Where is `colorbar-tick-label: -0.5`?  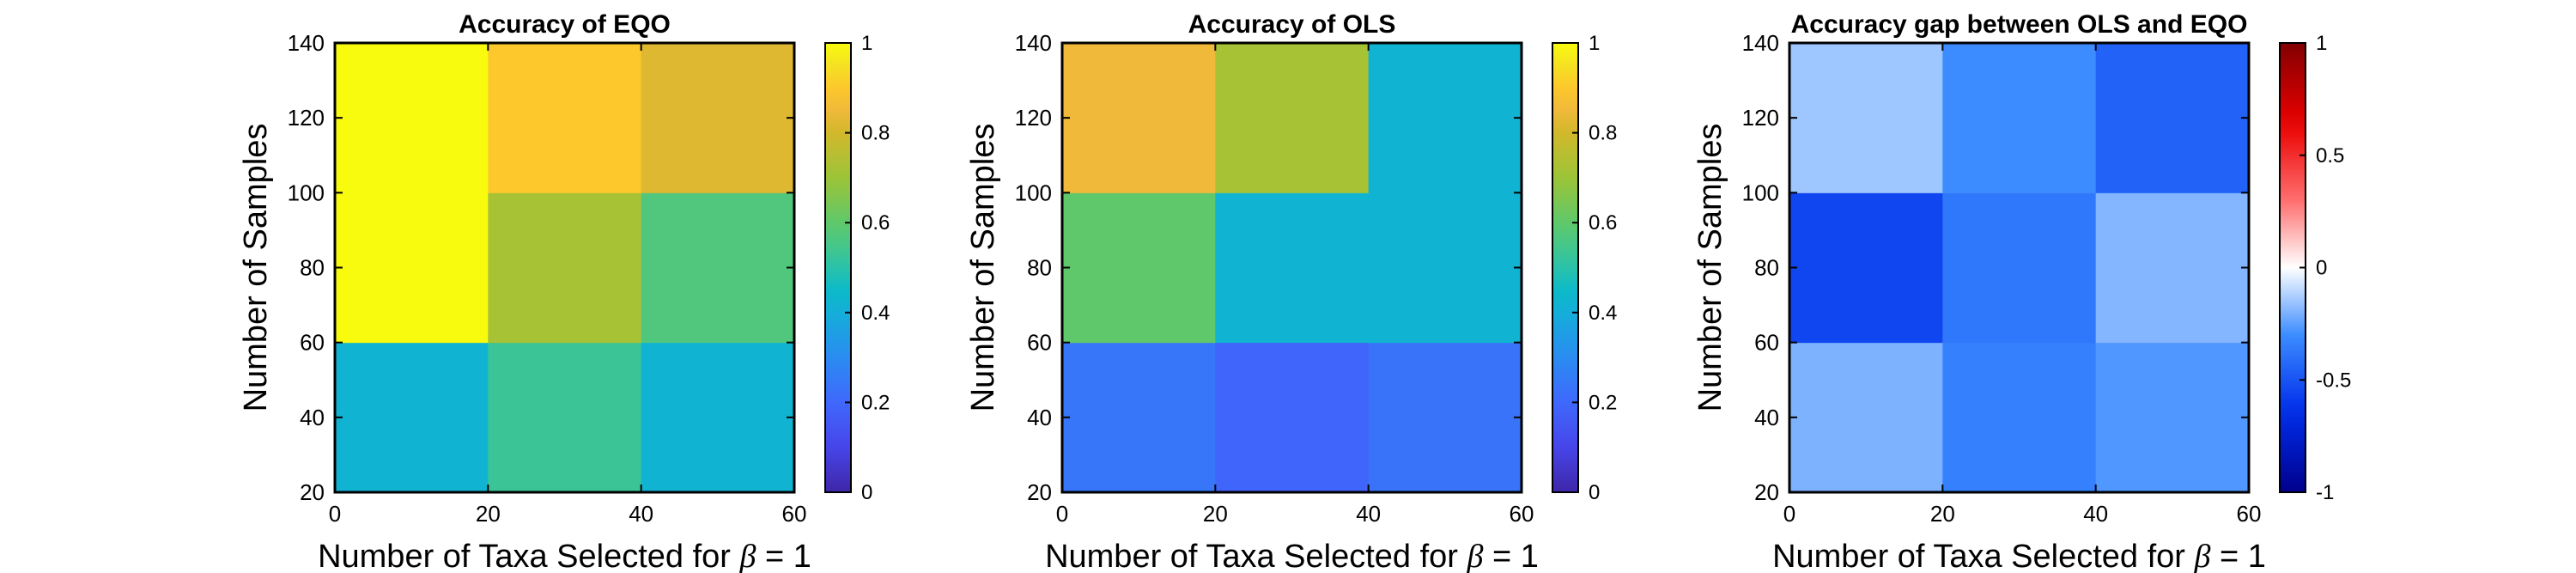
colorbar-tick-label: -0.5 is located at coordinates (2333, 380).